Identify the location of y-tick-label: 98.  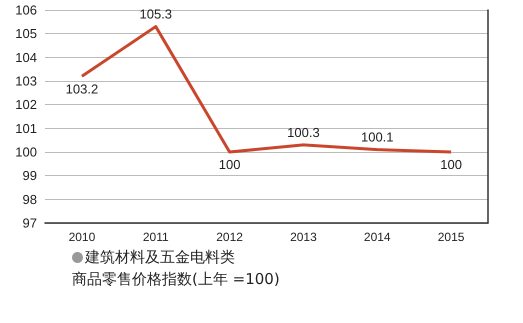
(29, 199).